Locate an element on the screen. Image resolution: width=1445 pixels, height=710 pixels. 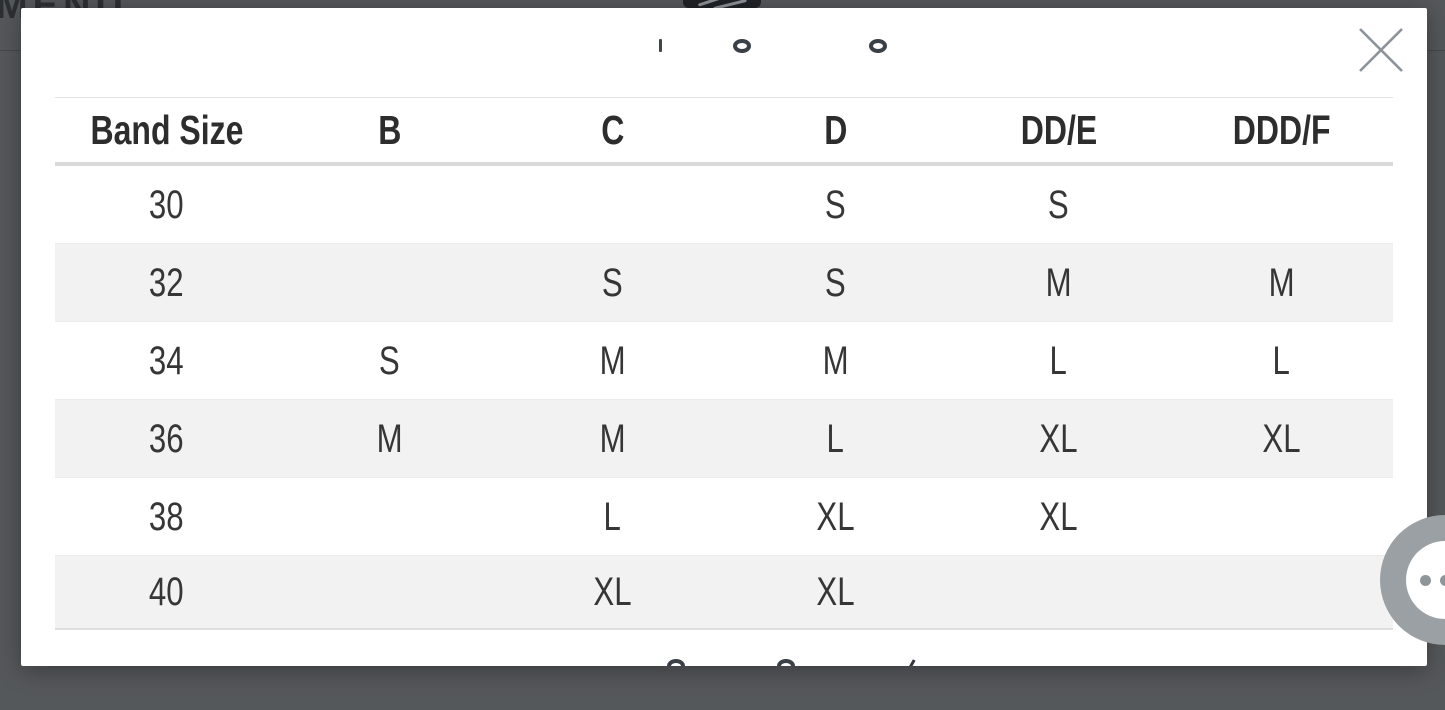
table-row: 40 XL XL is located at coordinates (724, 593).